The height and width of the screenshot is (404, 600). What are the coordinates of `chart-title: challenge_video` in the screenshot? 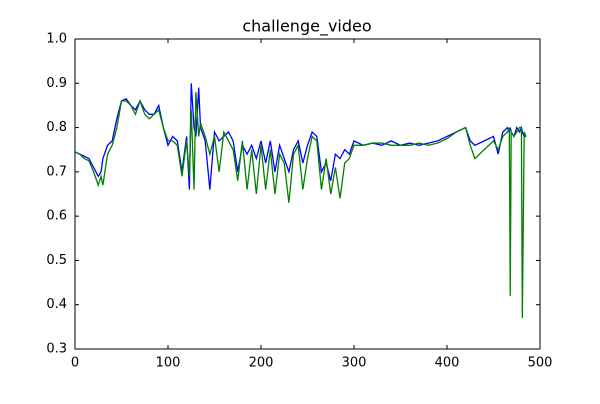 It's located at (306, 27).